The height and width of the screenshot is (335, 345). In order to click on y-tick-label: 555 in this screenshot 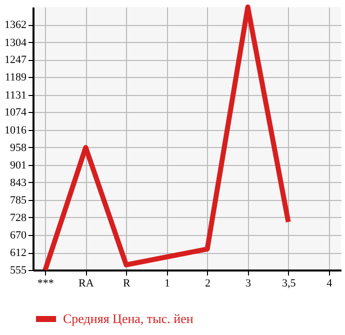, I will do `click(18, 270)`.